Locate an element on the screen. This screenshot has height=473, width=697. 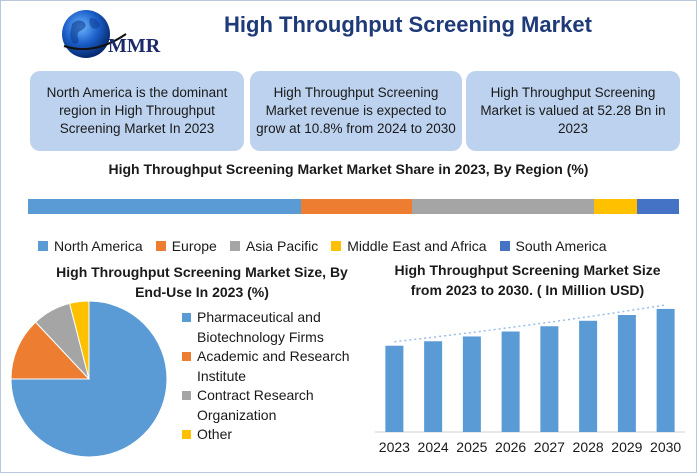
region-segment-south-america is located at coordinates (657, 206).